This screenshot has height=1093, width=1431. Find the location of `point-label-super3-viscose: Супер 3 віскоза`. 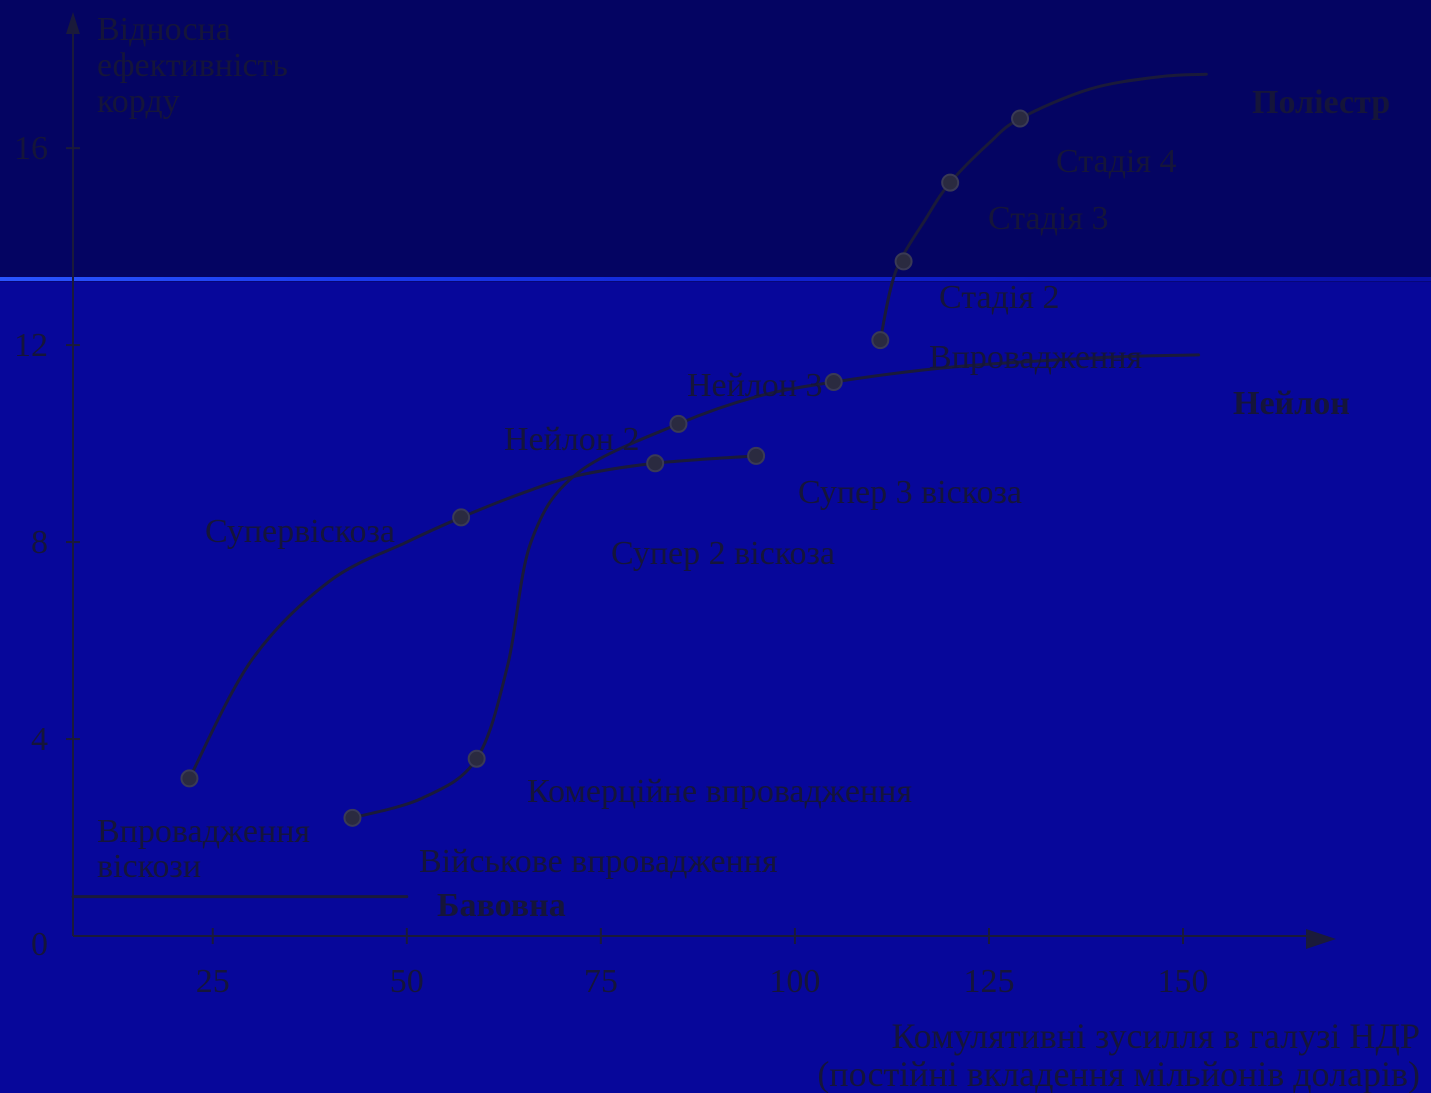

point-label-super3-viscose: Супер 3 віскоза is located at coordinates (910, 492).